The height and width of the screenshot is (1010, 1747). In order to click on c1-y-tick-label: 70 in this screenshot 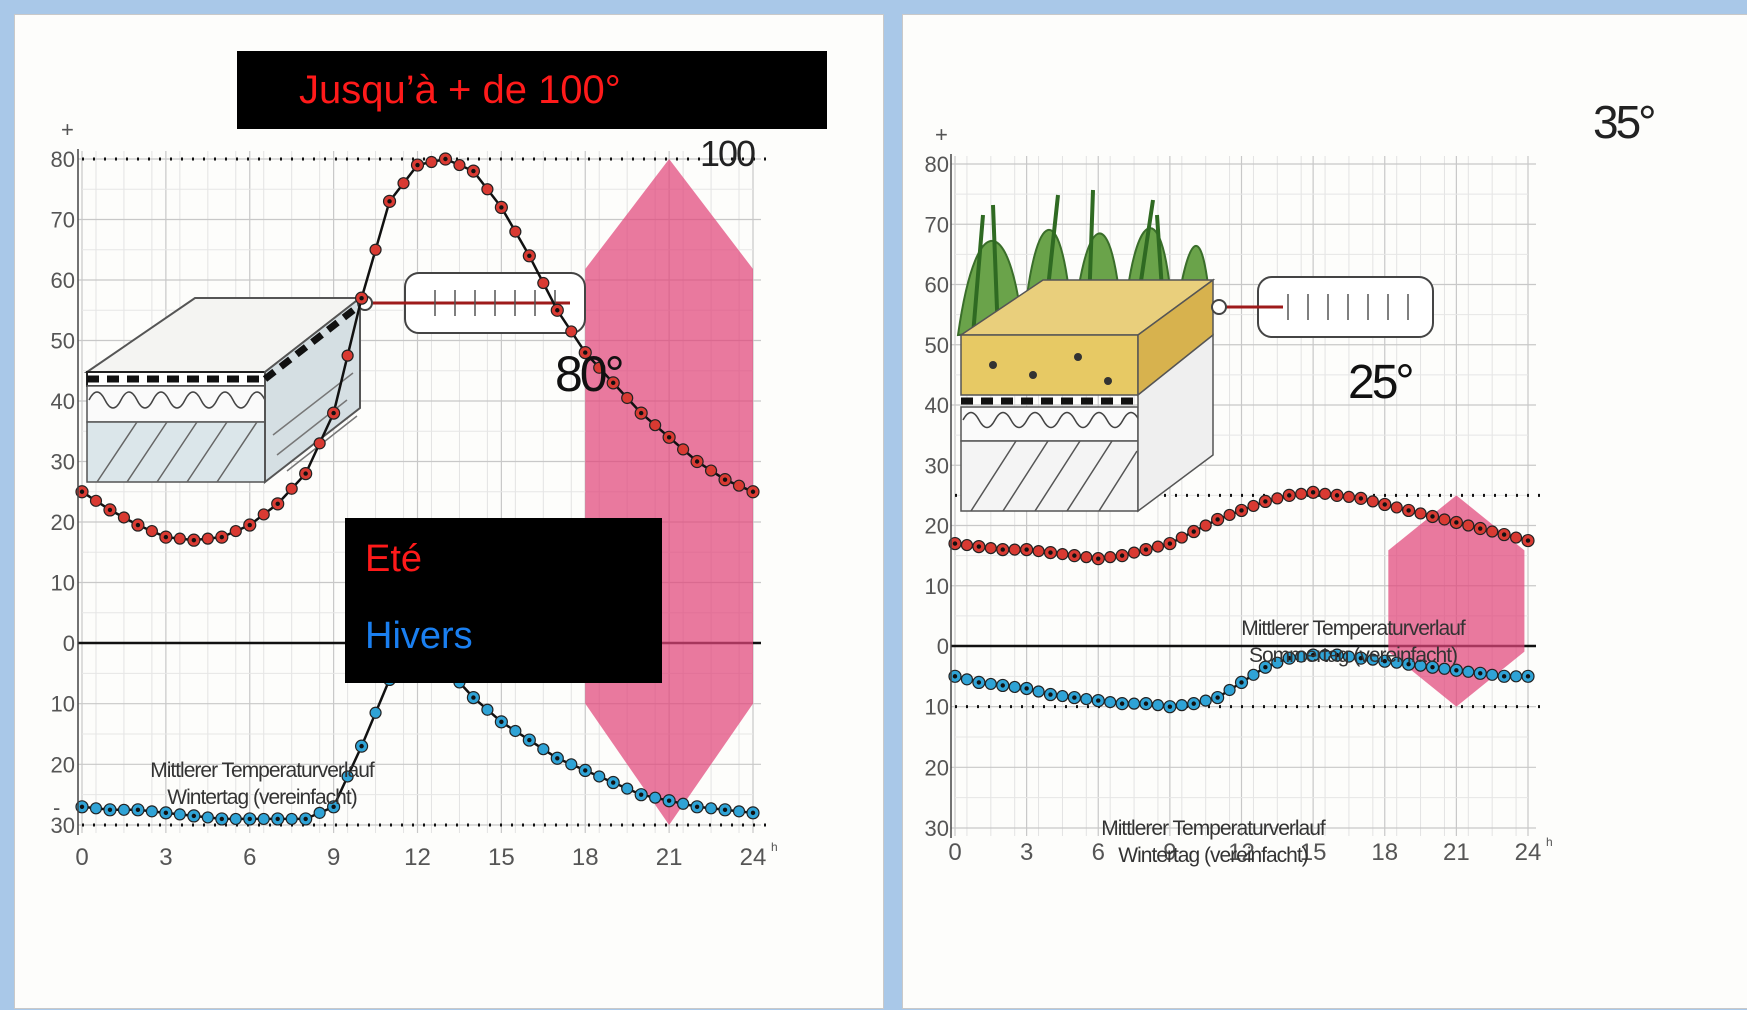, I will do `click(937, 224)`.